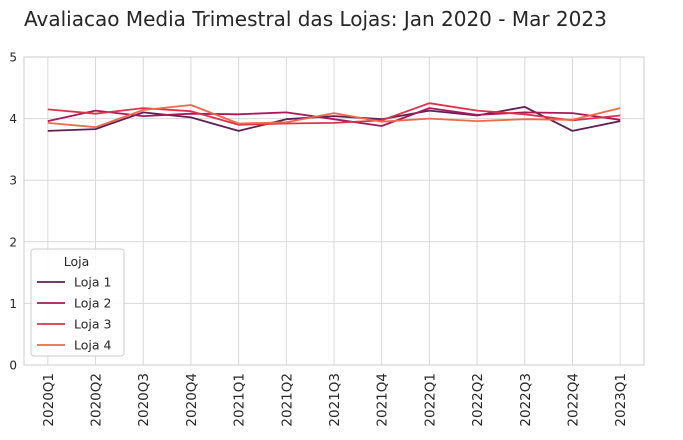  What do you see at coordinates (13, 304) in the screenshot?
I see `y-tick-label: 1` at bounding box center [13, 304].